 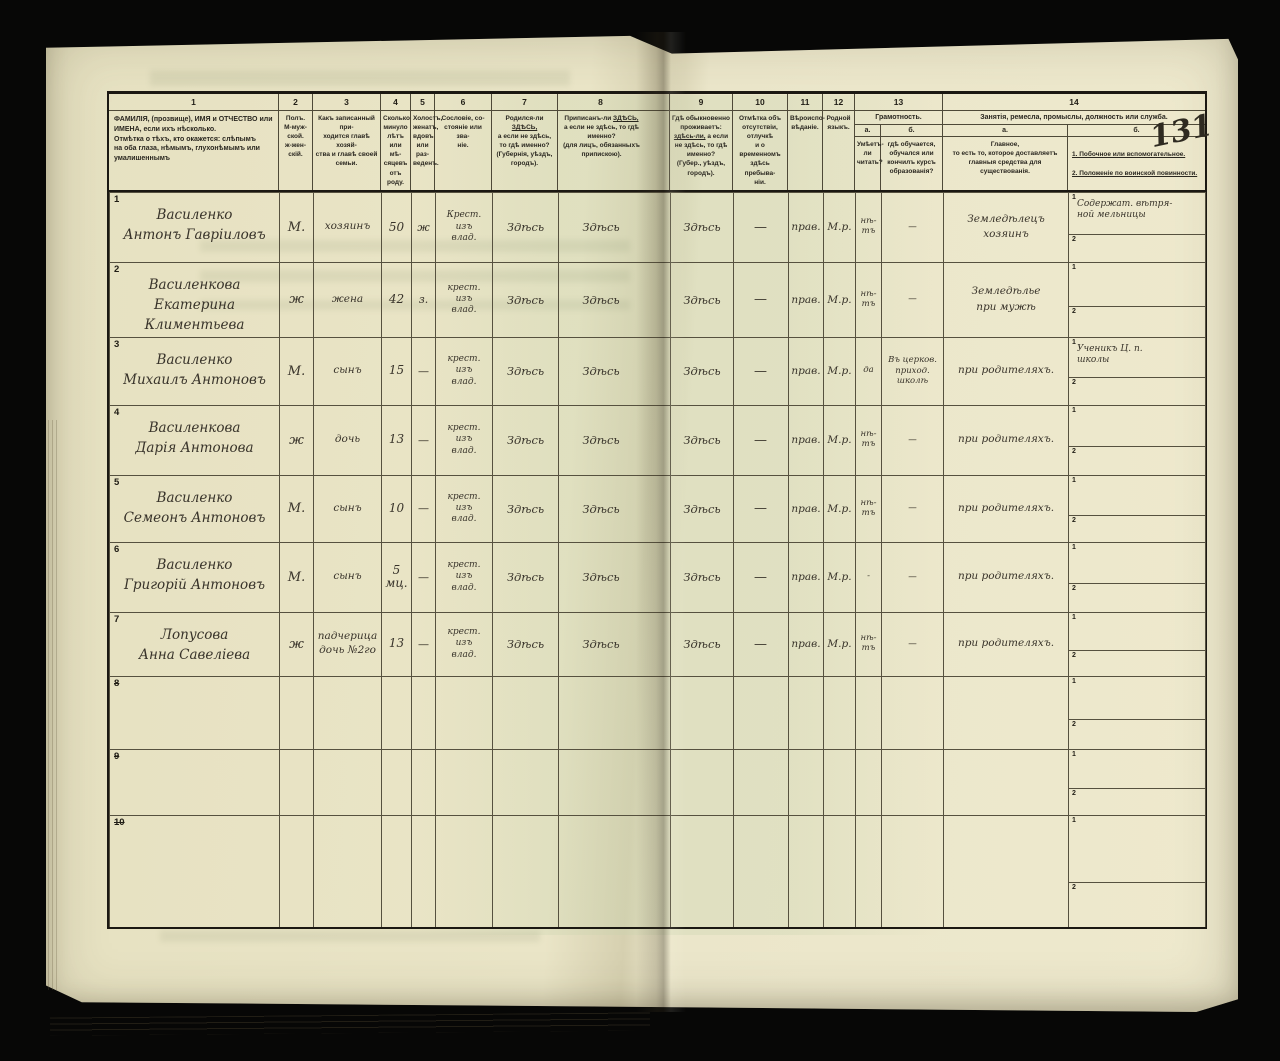 What do you see at coordinates (839, 712) in the screenshot?
I see `cell-native-language` at bounding box center [839, 712].